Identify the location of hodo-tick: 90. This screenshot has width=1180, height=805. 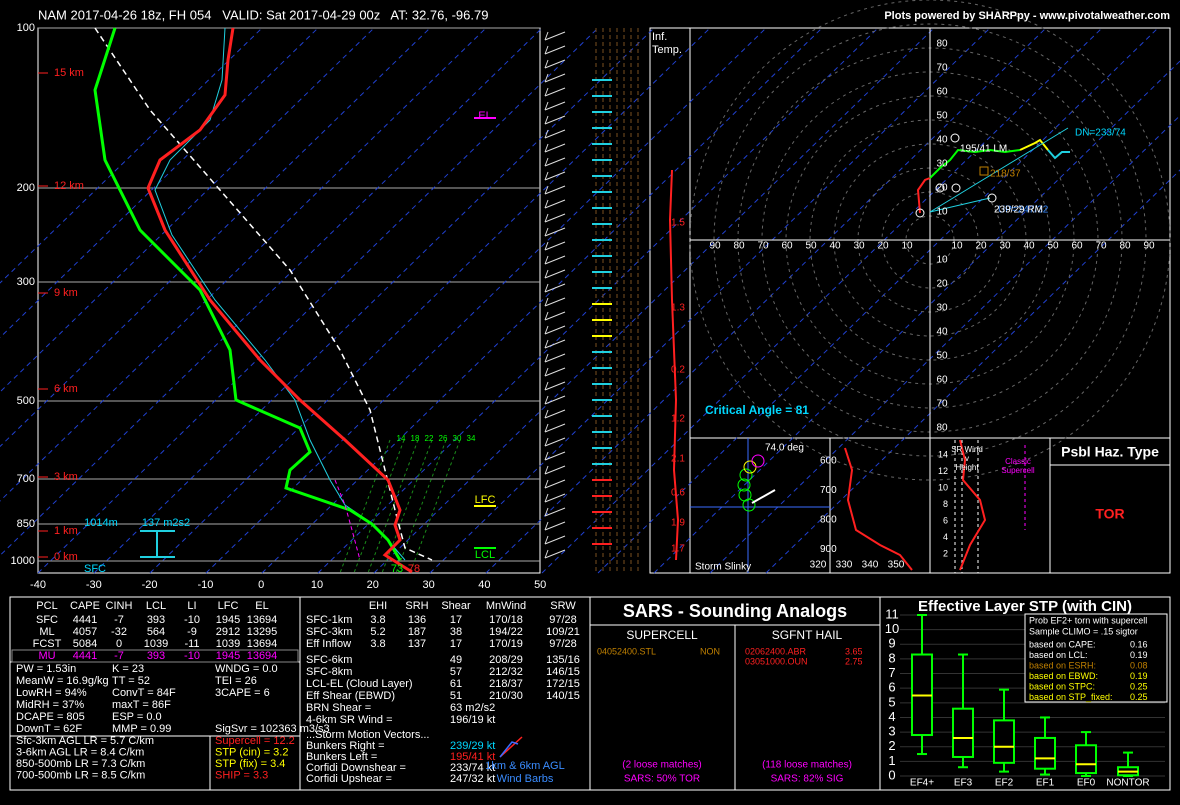
(715, 246).